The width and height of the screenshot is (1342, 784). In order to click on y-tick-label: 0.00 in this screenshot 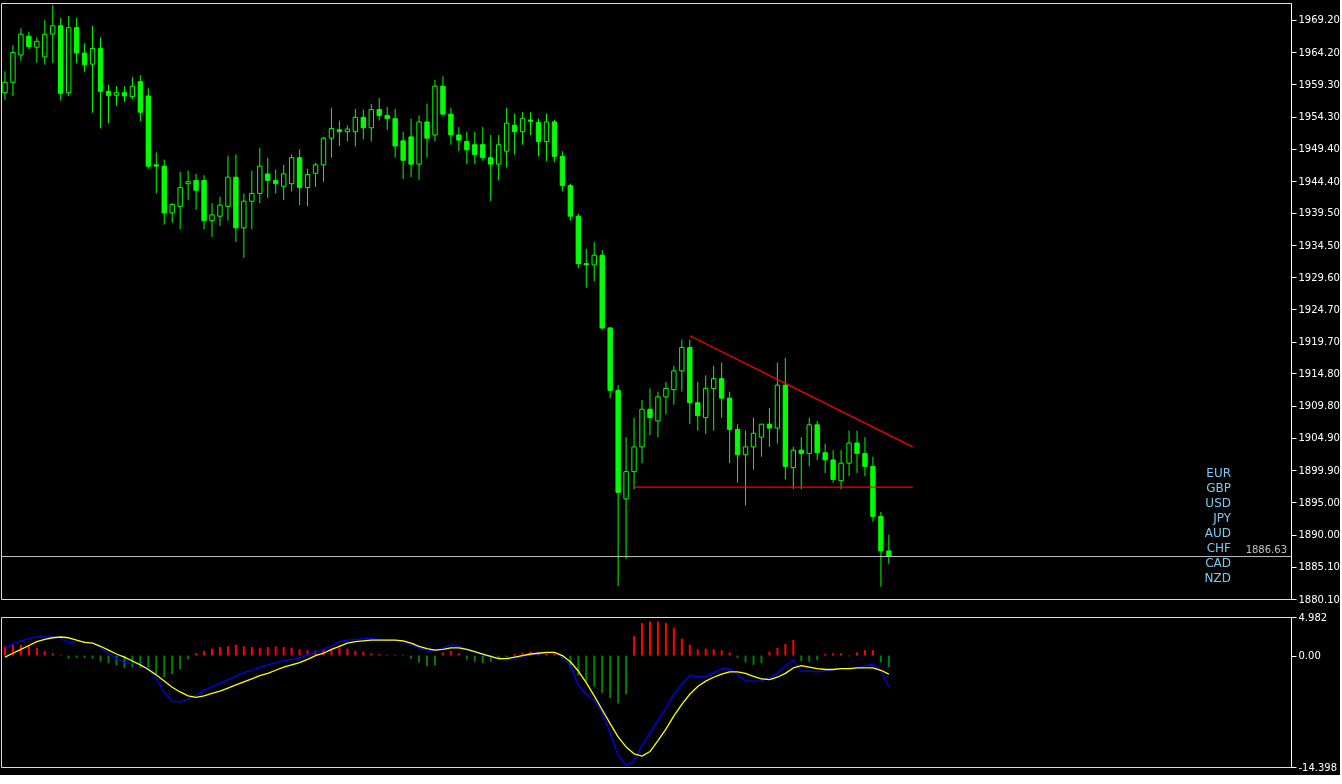, I will do `click(1309, 656)`.